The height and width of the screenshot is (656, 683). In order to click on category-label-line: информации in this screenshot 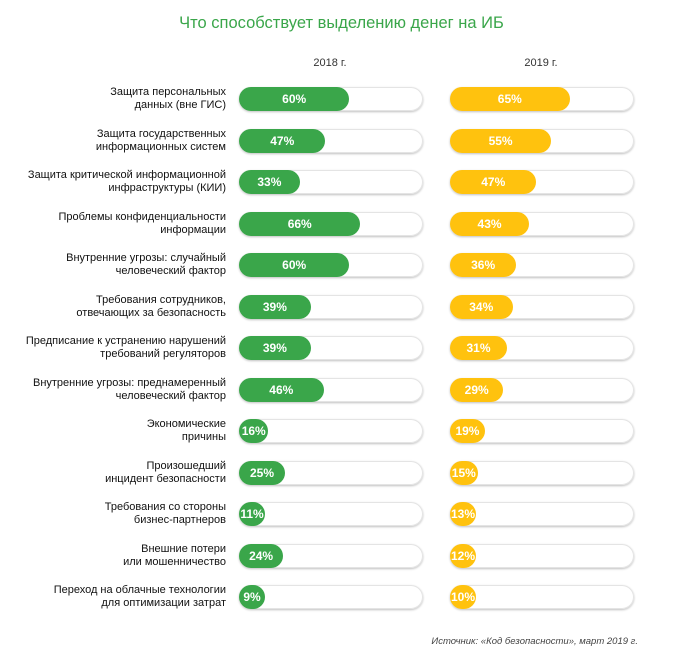, I will do `click(193, 229)`.